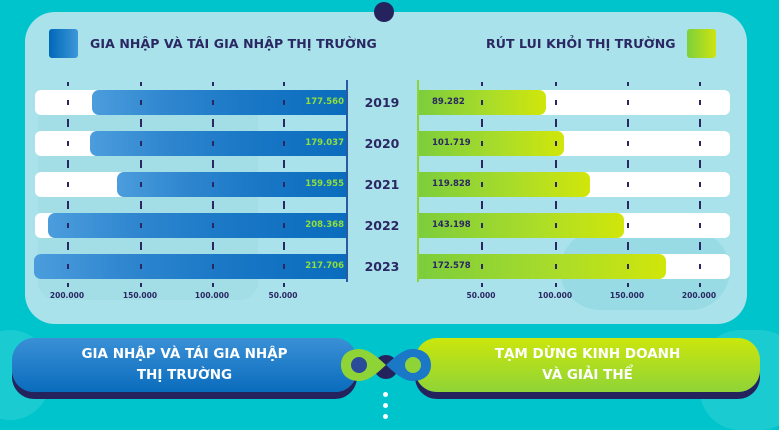  Describe the element at coordinates (382, 102) in the screenshot. I see `year-label: 2019` at that location.